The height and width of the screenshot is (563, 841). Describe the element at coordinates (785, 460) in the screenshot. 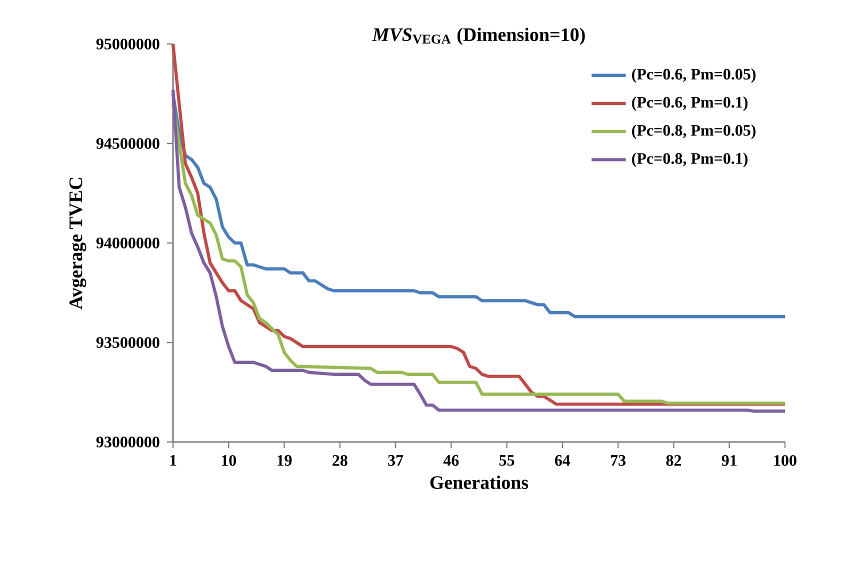

I see `x-tick-label: 100` at that location.